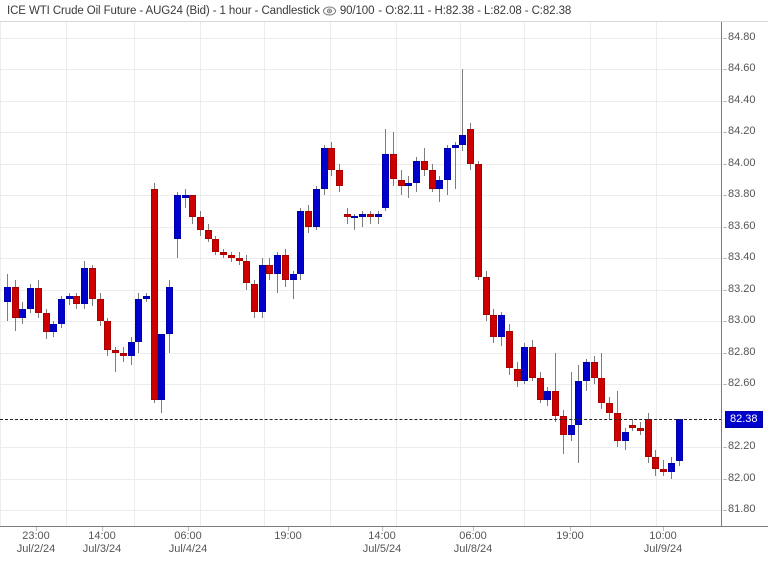 Image resolution: width=768 pixels, height=570 pixels. What do you see at coordinates (742, 446) in the screenshot?
I see `price-axis-label: 82.20` at bounding box center [742, 446].